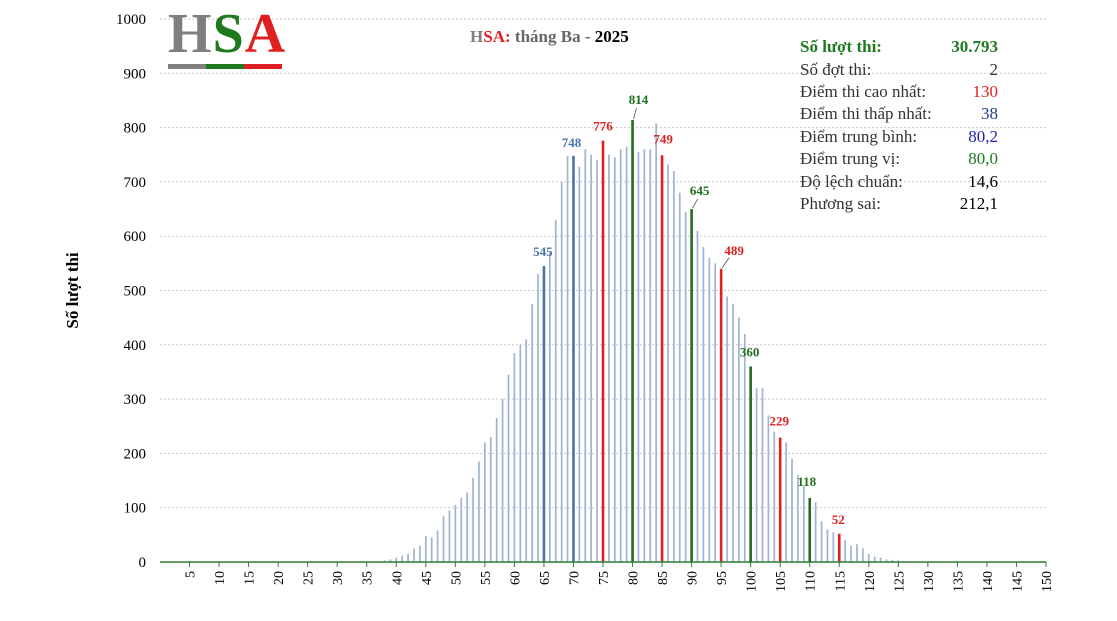 This screenshot has height=621, width=1117. I want to click on stat-value: 38, so click(989, 114).